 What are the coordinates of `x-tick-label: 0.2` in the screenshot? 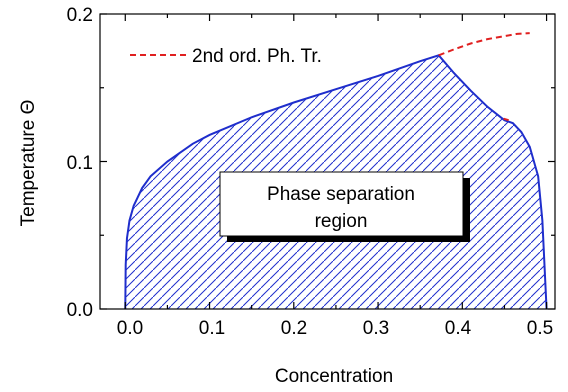 It's located at (294, 328).